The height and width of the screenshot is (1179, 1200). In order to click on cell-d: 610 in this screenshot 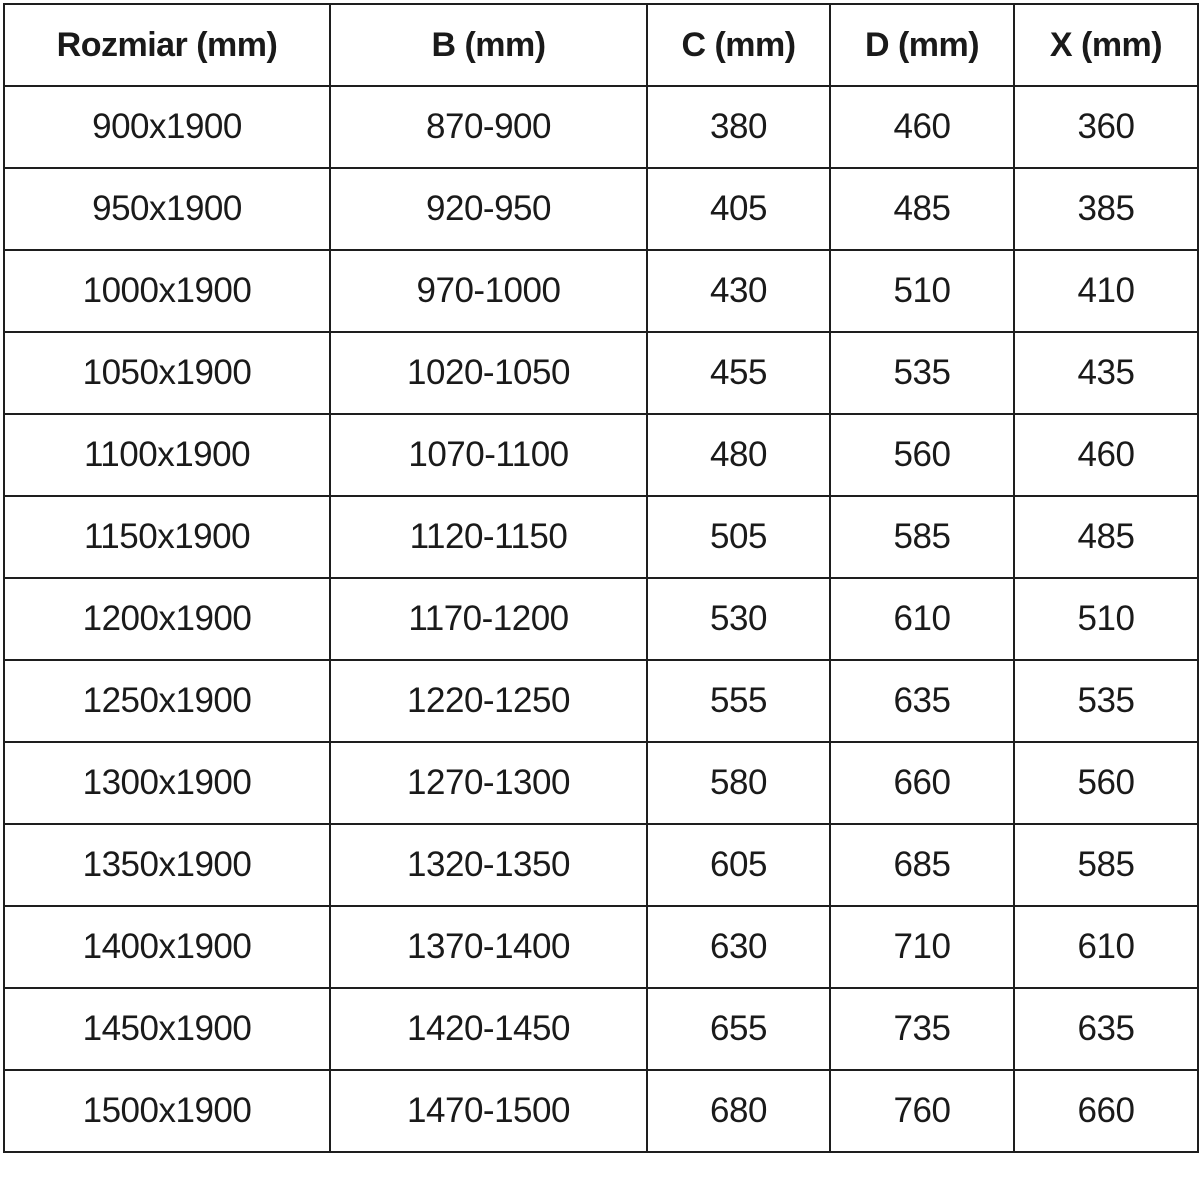, I will do `click(922, 619)`.